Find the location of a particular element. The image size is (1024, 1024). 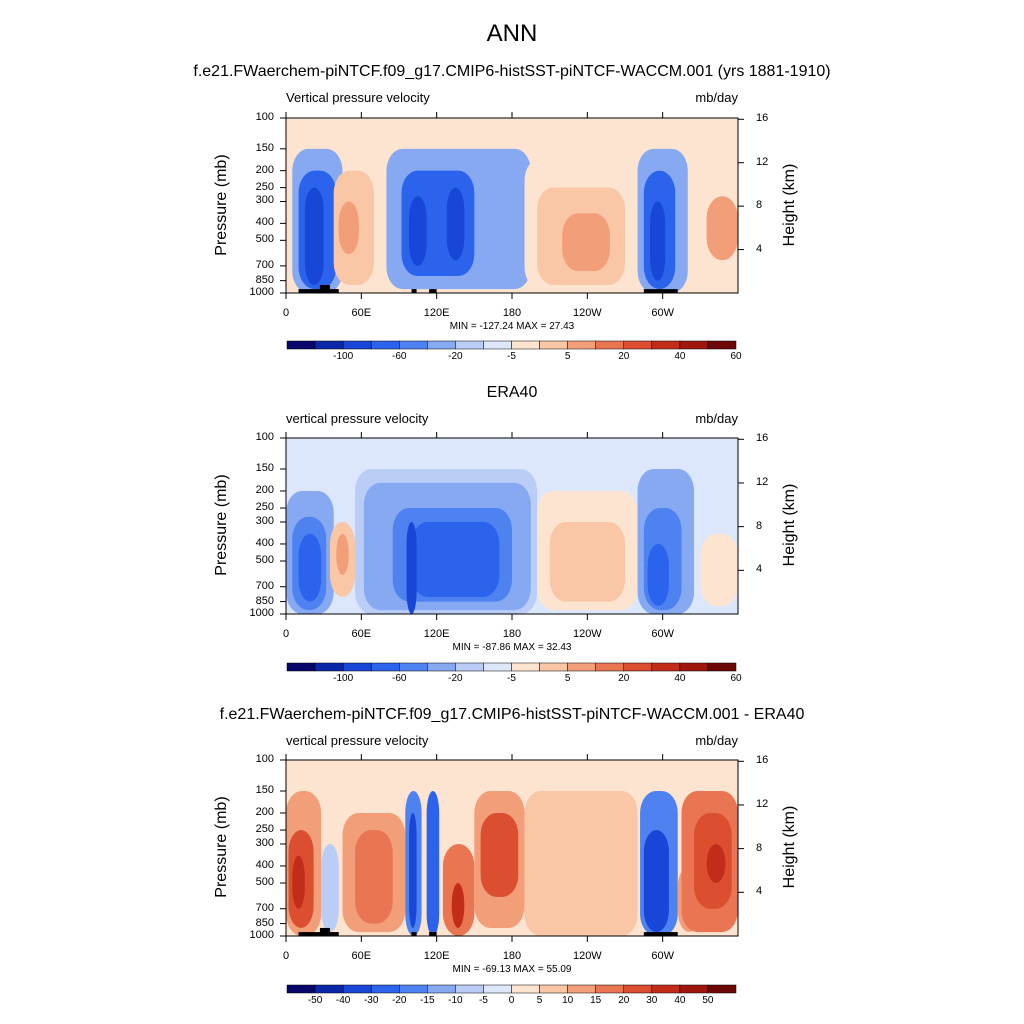

colorbar-label: -60 is located at coordinates (399, 678).